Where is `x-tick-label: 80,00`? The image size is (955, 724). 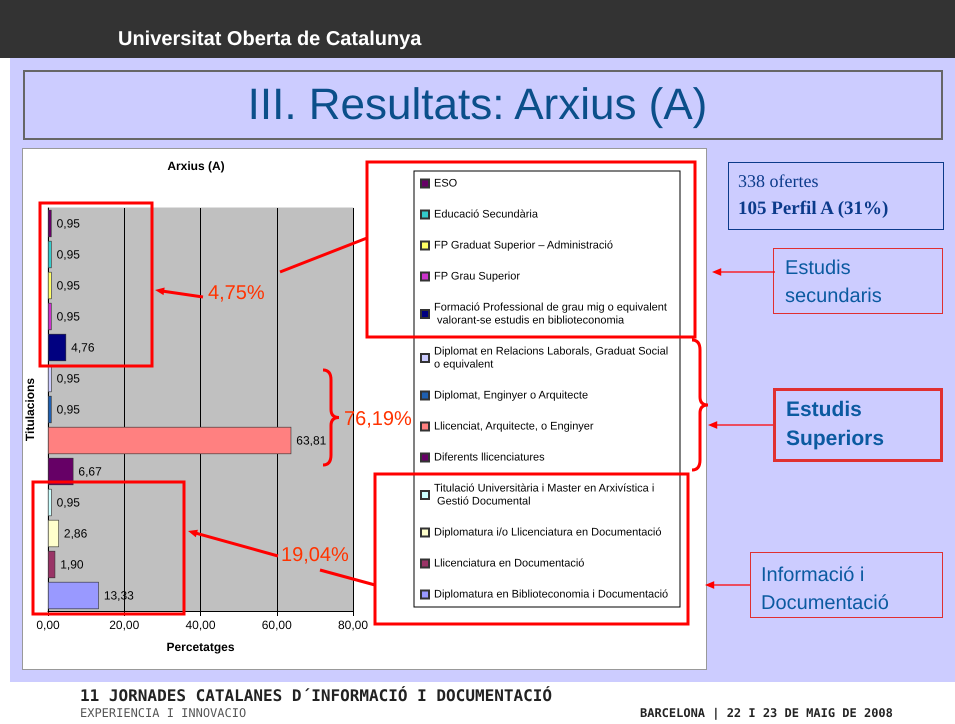 x-tick-label: 80,00 is located at coordinates (353, 625).